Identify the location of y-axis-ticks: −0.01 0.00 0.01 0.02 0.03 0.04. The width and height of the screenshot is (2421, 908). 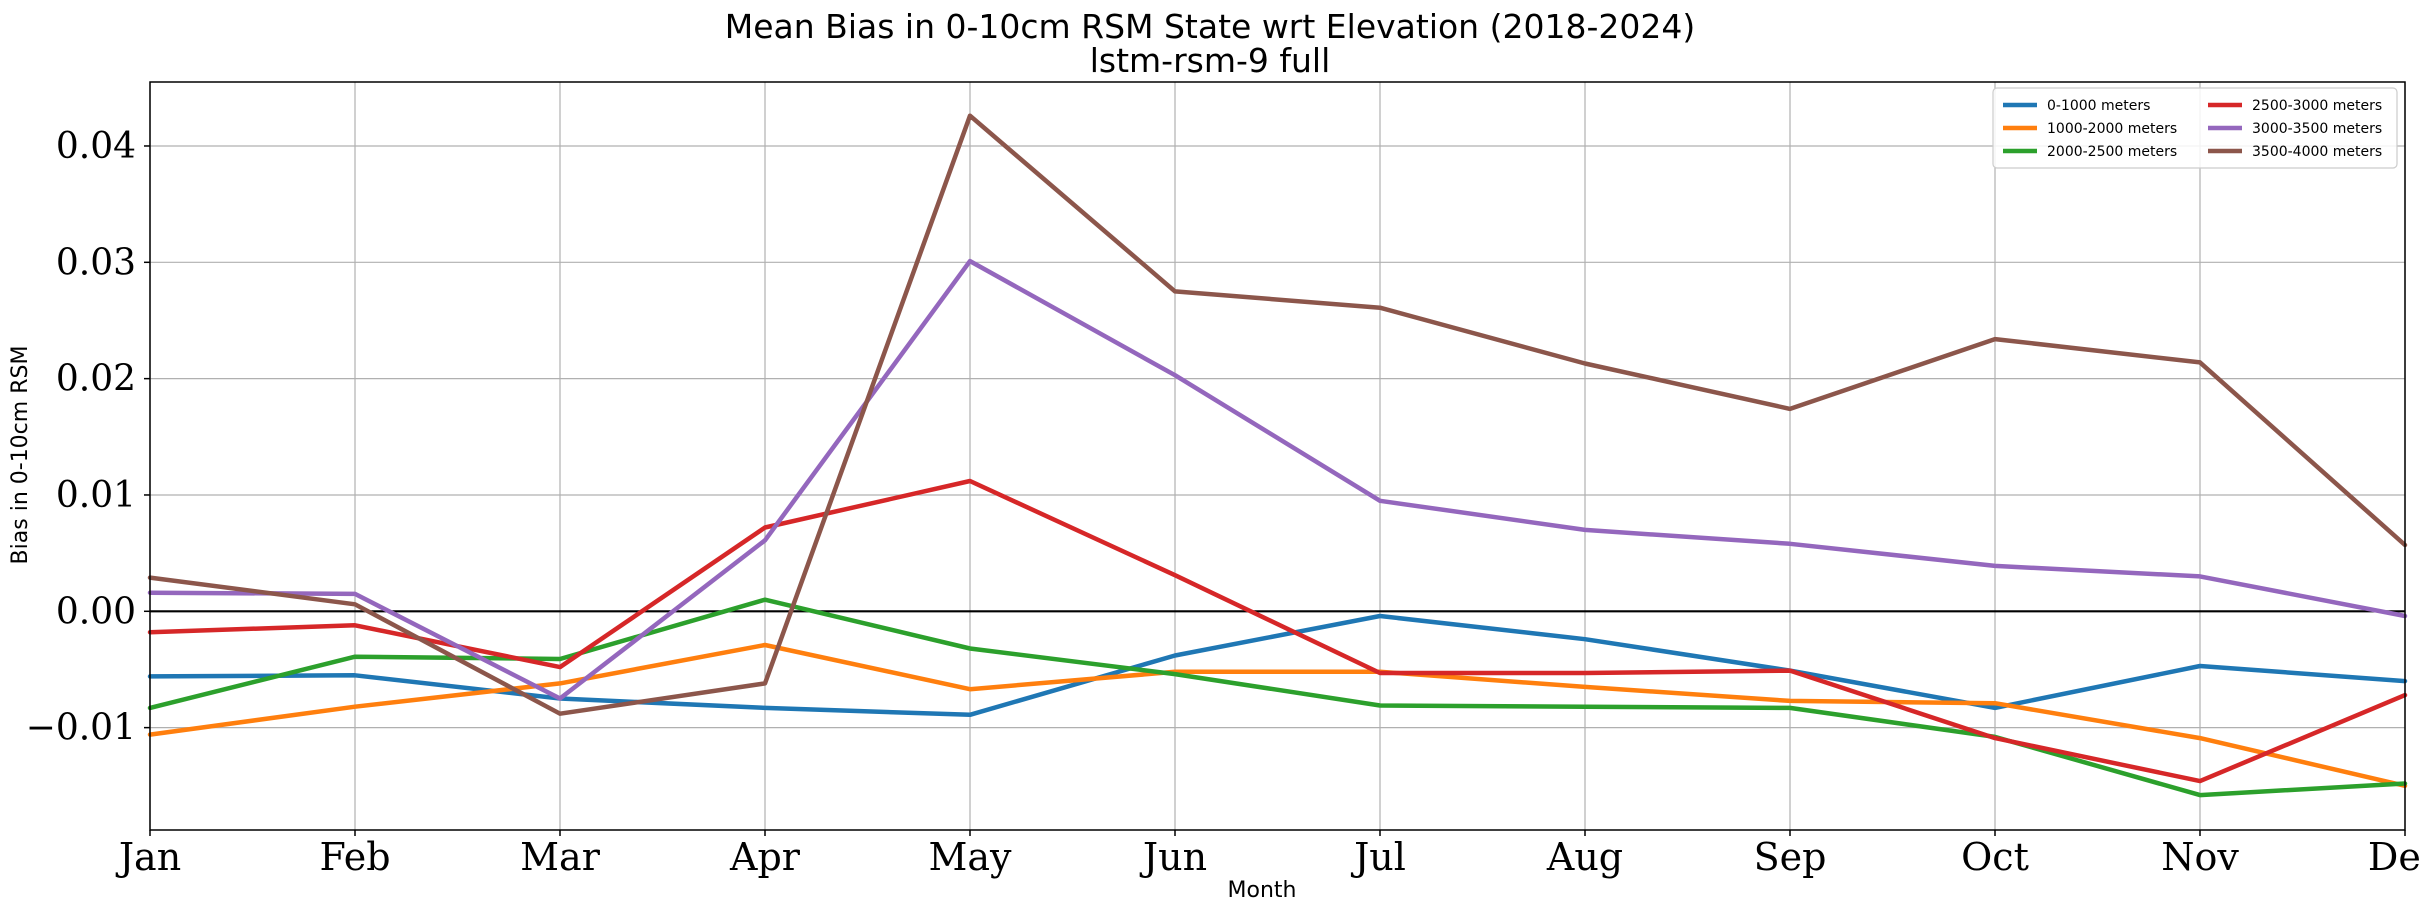
(88, 437).